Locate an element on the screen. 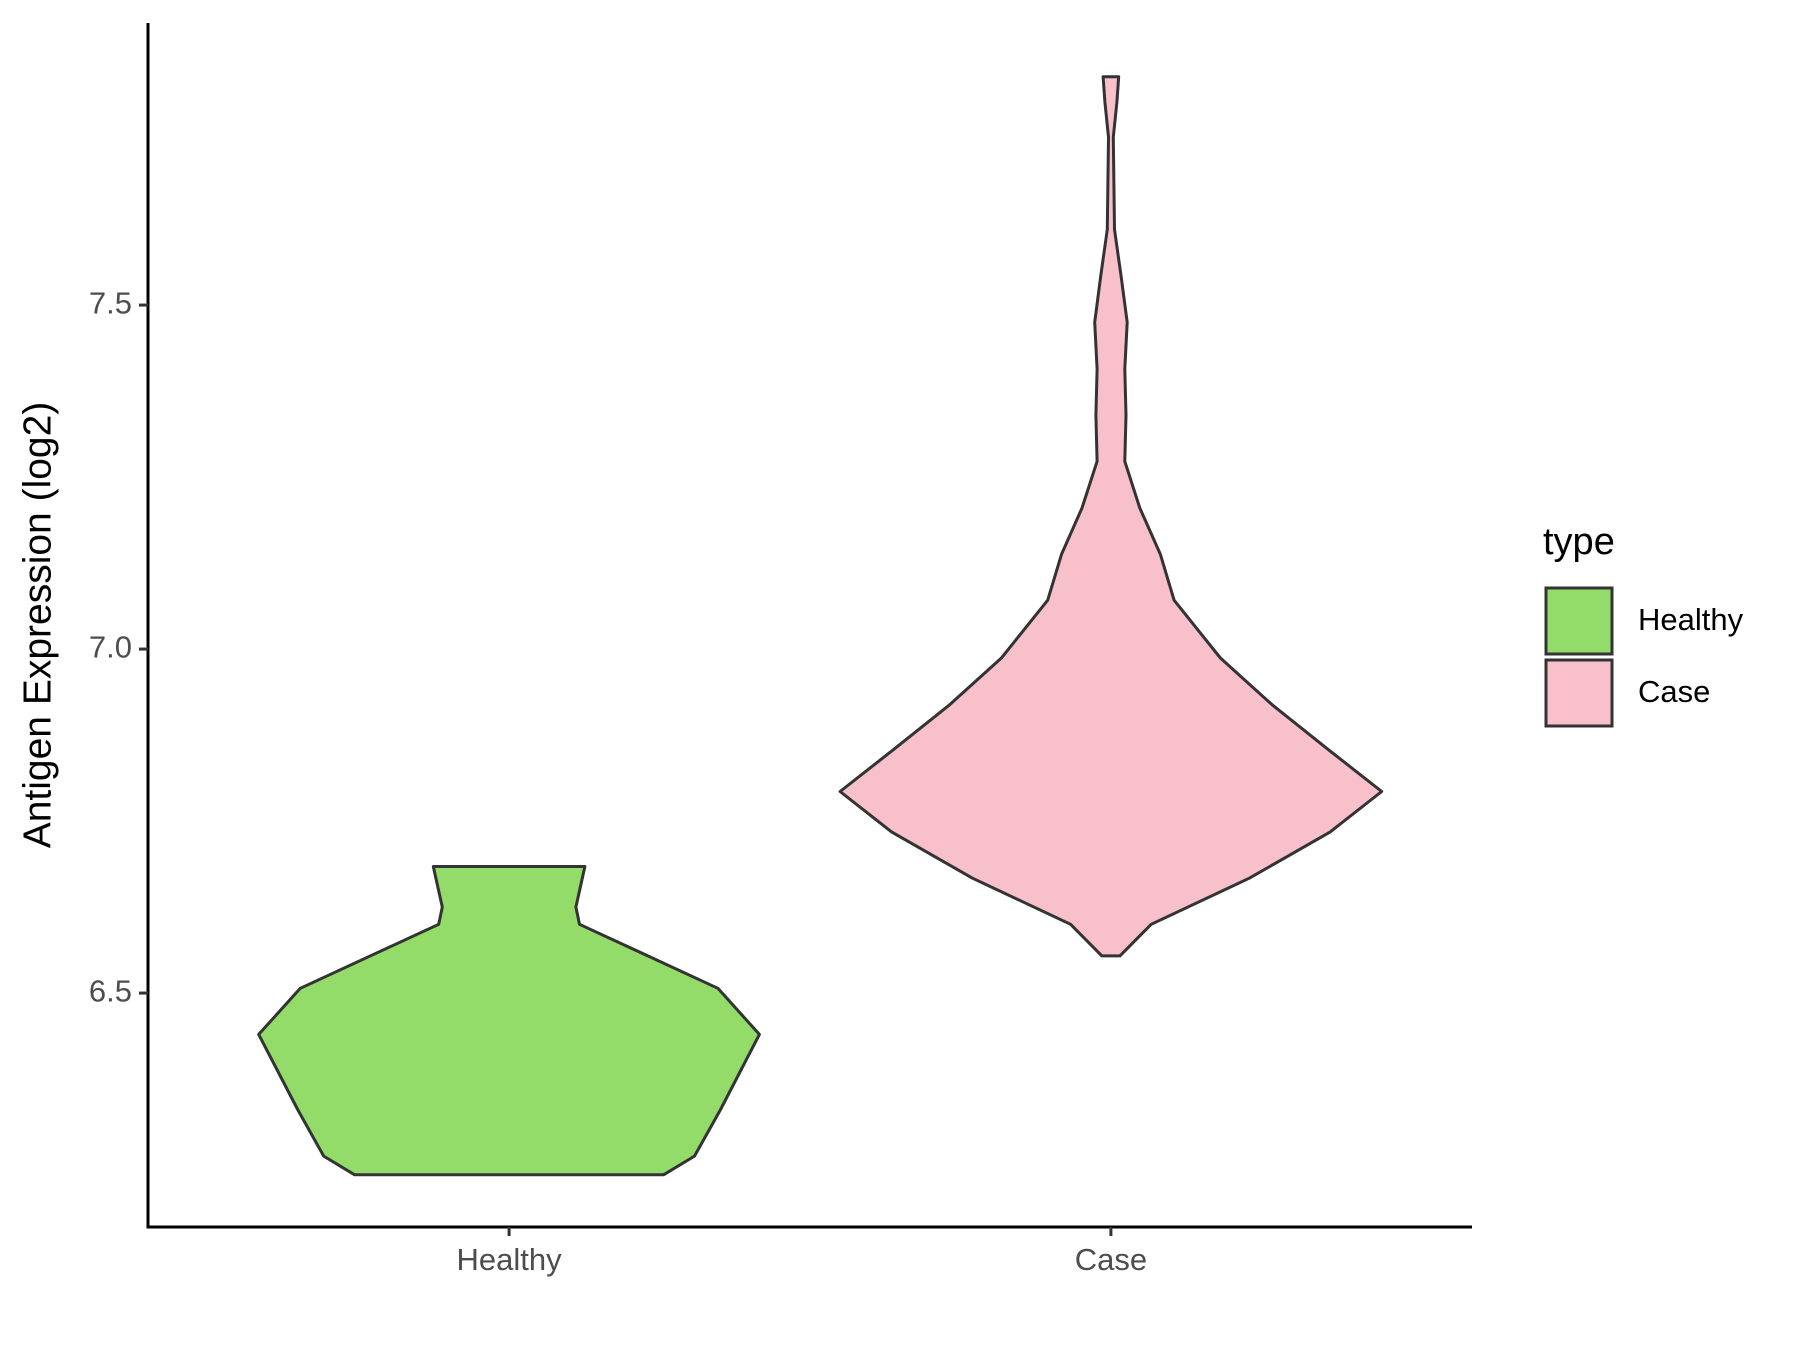 The image size is (1800, 1350). legend-label: Healthy is located at coordinates (1691, 619).